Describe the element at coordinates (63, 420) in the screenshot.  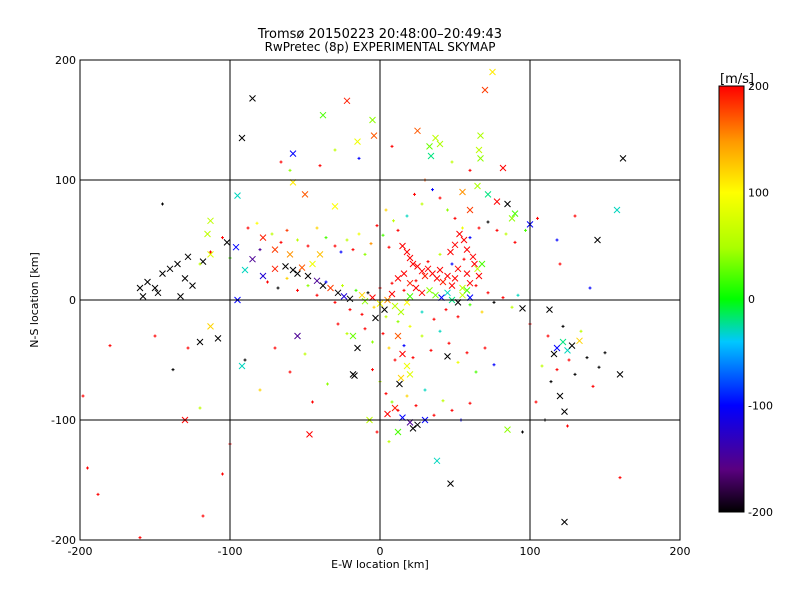
I see `y-tick-label: -100` at that location.